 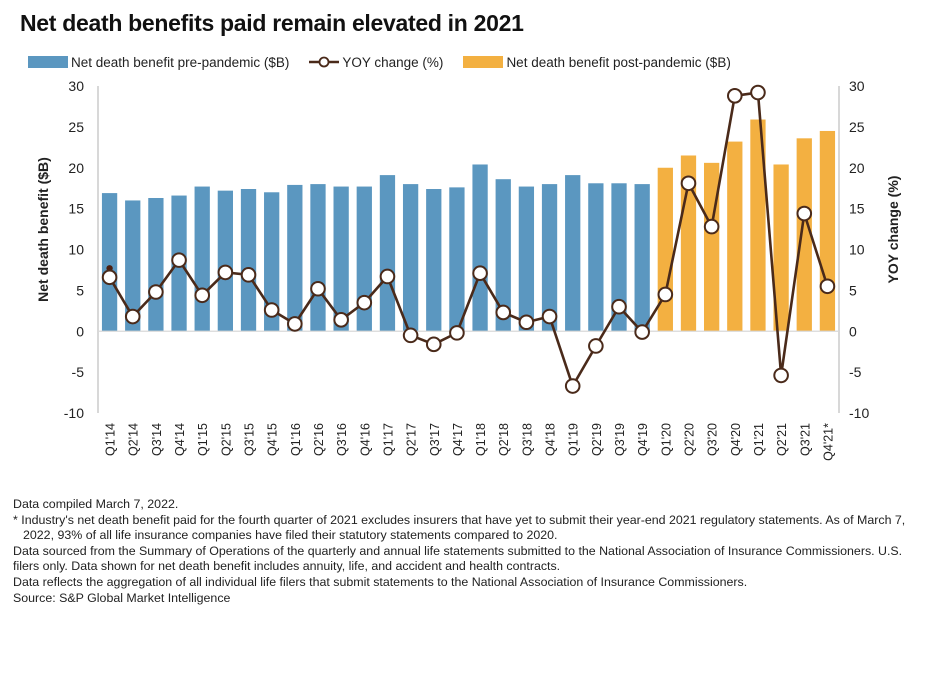 What do you see at coordinates (412, 439) in the screenshot?
I see `x-tick-label: Q2'17` at bounding box center [412, 439].